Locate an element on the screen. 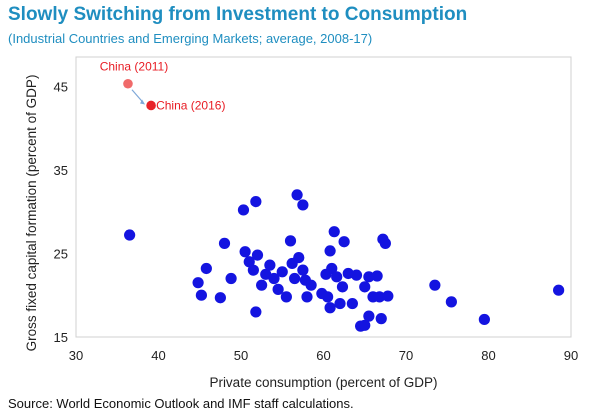 Image resolution: width=598 pixels, height=416 pixels. y-tick-label: 25 is located at coordinates (61, 253).